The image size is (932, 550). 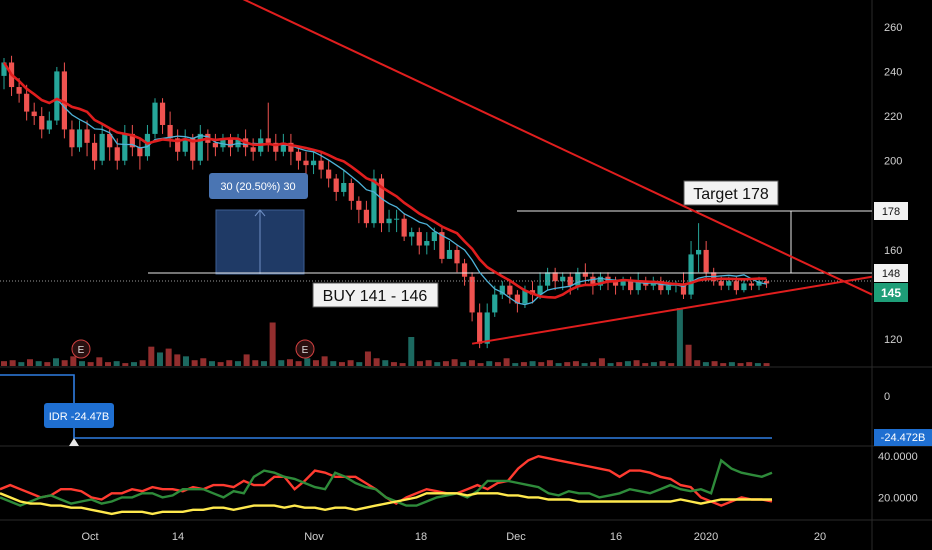 I want to click on price-tick-label: 200, so click(x=893, y=162).